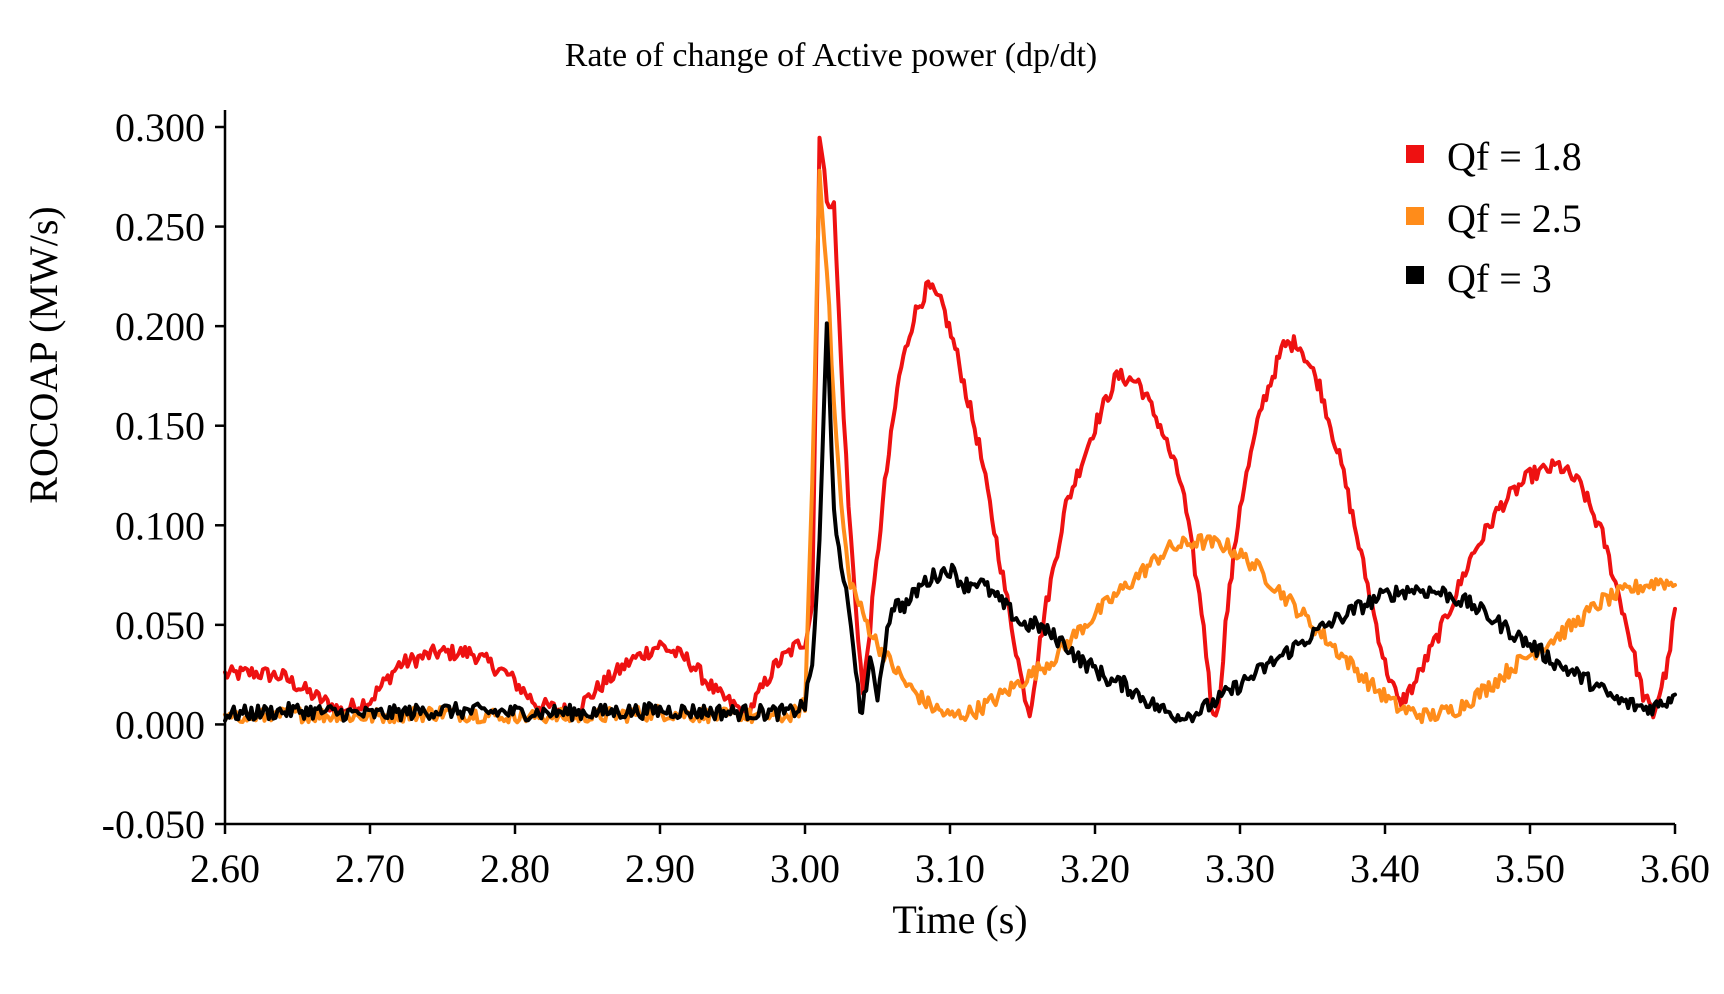 This screenshot has height=994, width=1724. I want to click on x-tick-label: 3.10, so click(950, 868).